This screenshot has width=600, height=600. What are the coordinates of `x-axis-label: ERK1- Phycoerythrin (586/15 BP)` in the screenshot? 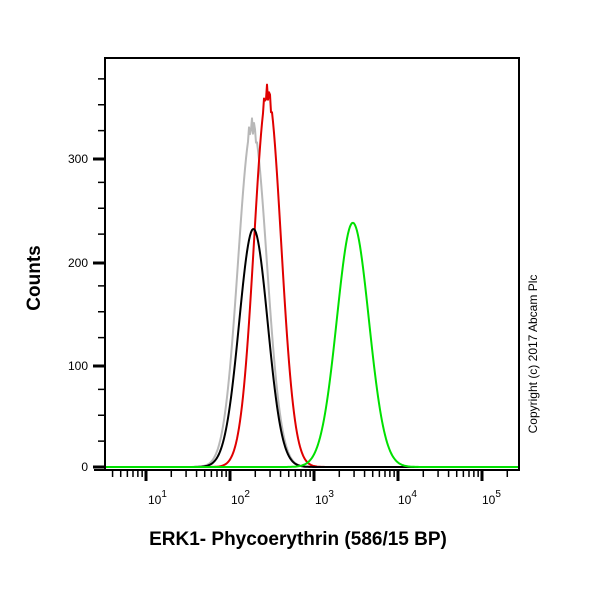 It's located at (298, 539).